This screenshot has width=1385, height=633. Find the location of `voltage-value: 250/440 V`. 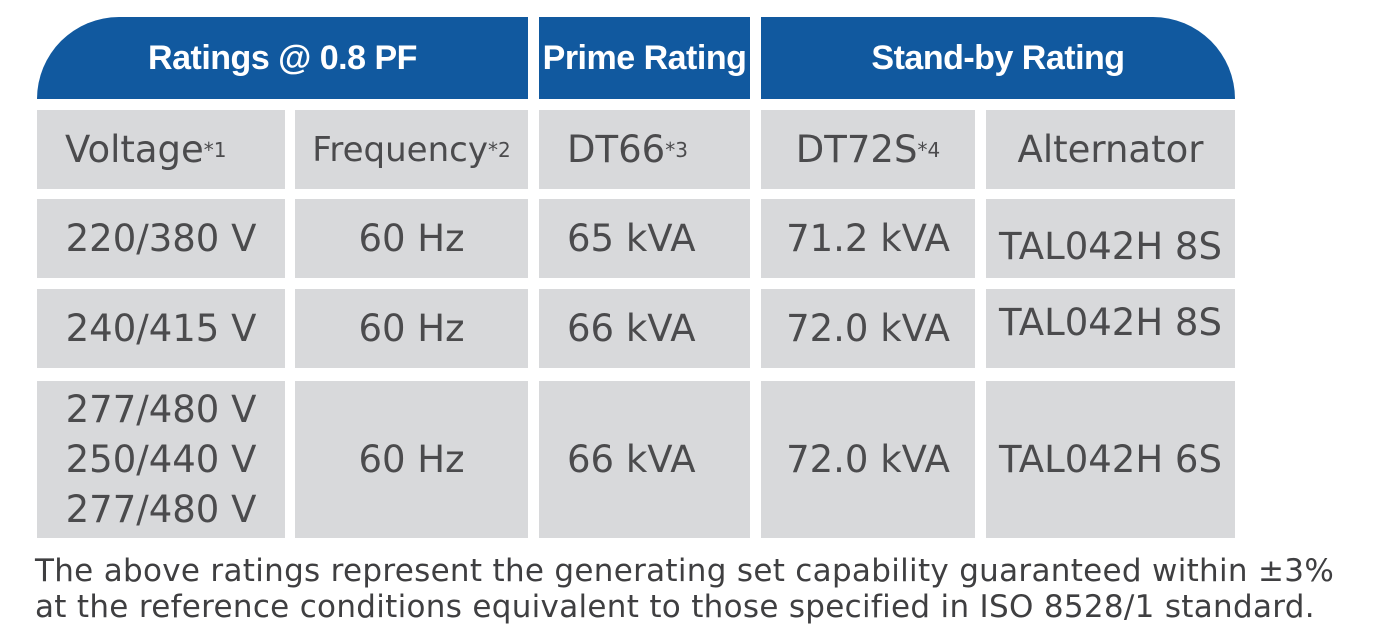

voltage-value: 250/440 V is located at coordinates (161, 459).